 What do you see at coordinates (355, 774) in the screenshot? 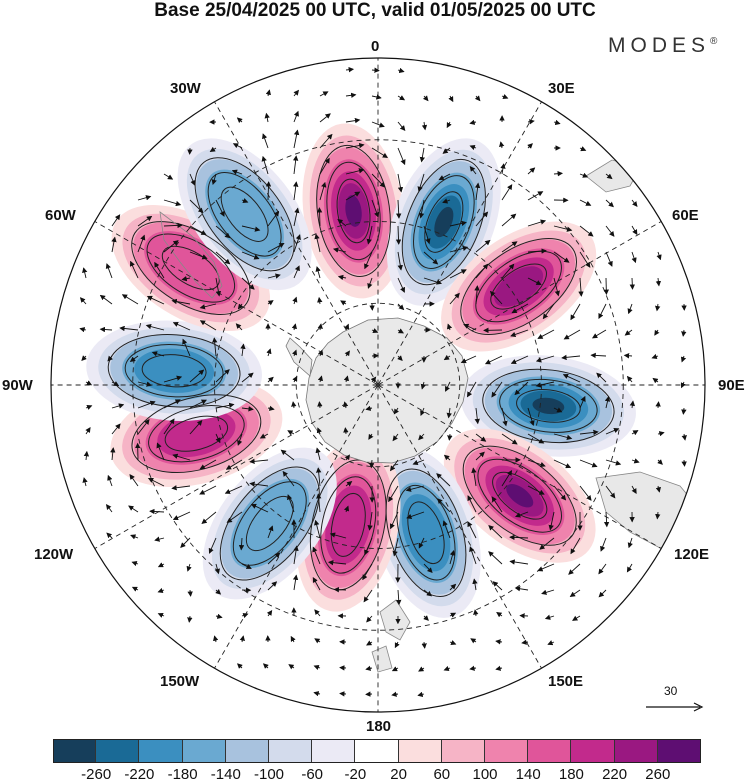
I see `colorbar-tick-label: -20` at bounding box center [355, 774].